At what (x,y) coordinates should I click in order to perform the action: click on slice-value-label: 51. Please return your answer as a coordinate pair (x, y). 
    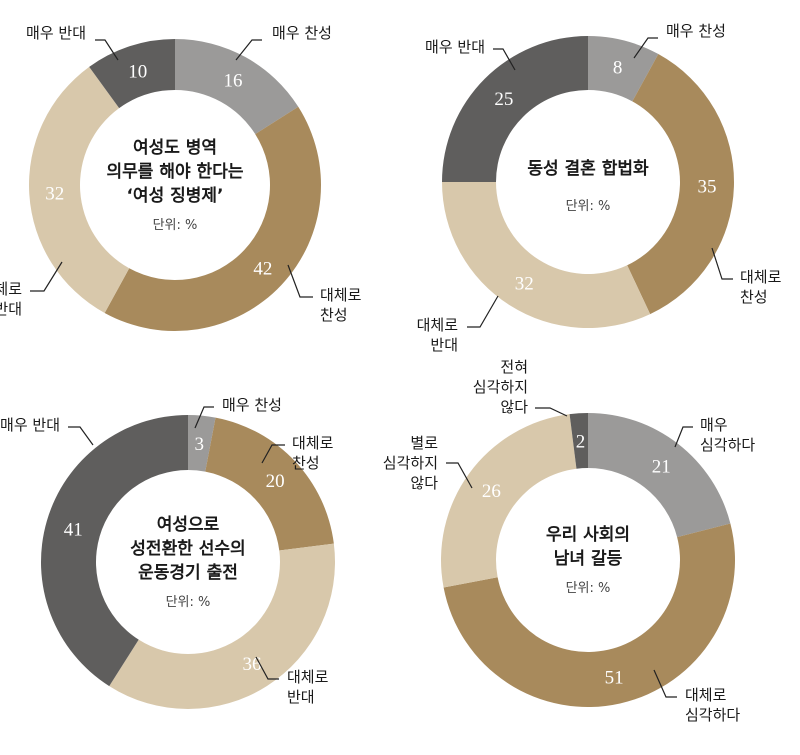
    Looking at the image, I should click on (614, 678).